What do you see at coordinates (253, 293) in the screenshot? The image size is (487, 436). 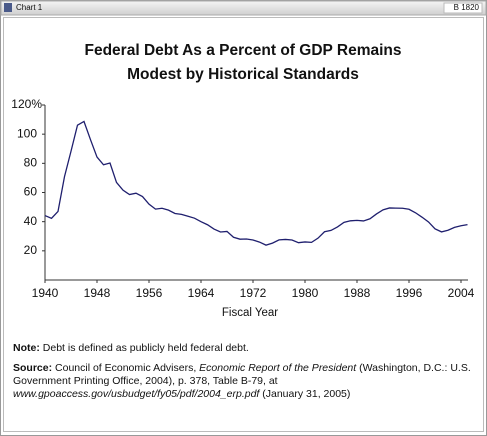 I see `x-tick-label: 1972` at bounding box center [253, 293].